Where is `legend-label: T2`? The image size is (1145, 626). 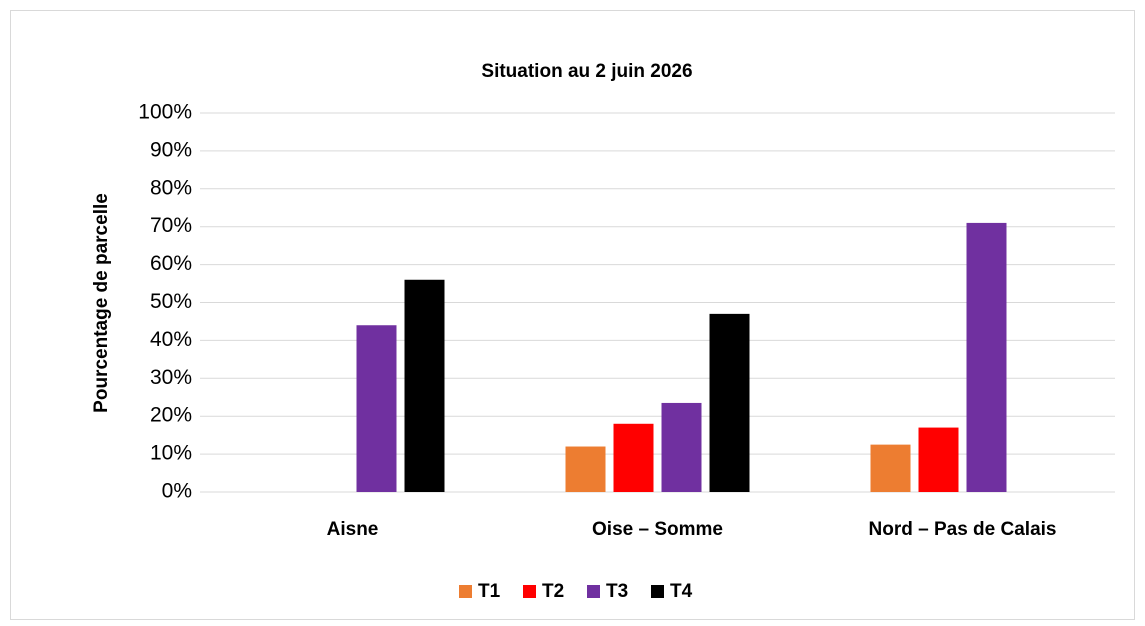 legend-label: T2 is located at coordinates (553, 591).